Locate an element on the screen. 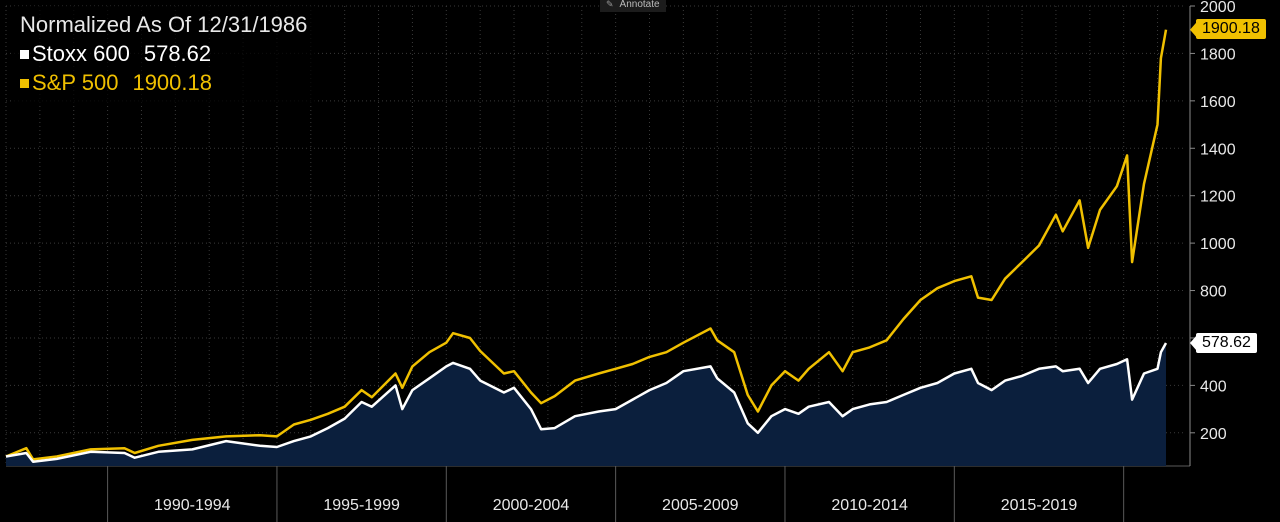  legend-swatch-stoxx is located at coordinates (24, 54).